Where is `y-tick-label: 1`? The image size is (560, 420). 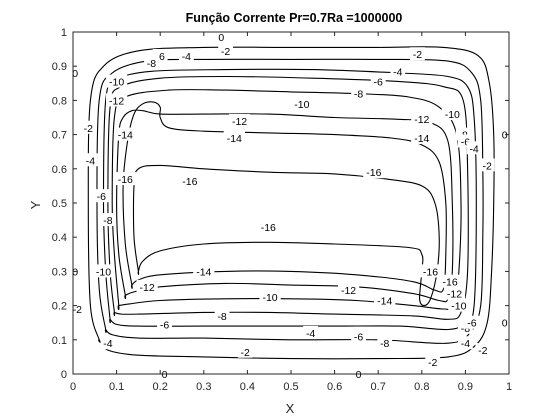 y-tick-label: 1 is located at coordinates (64, 33).